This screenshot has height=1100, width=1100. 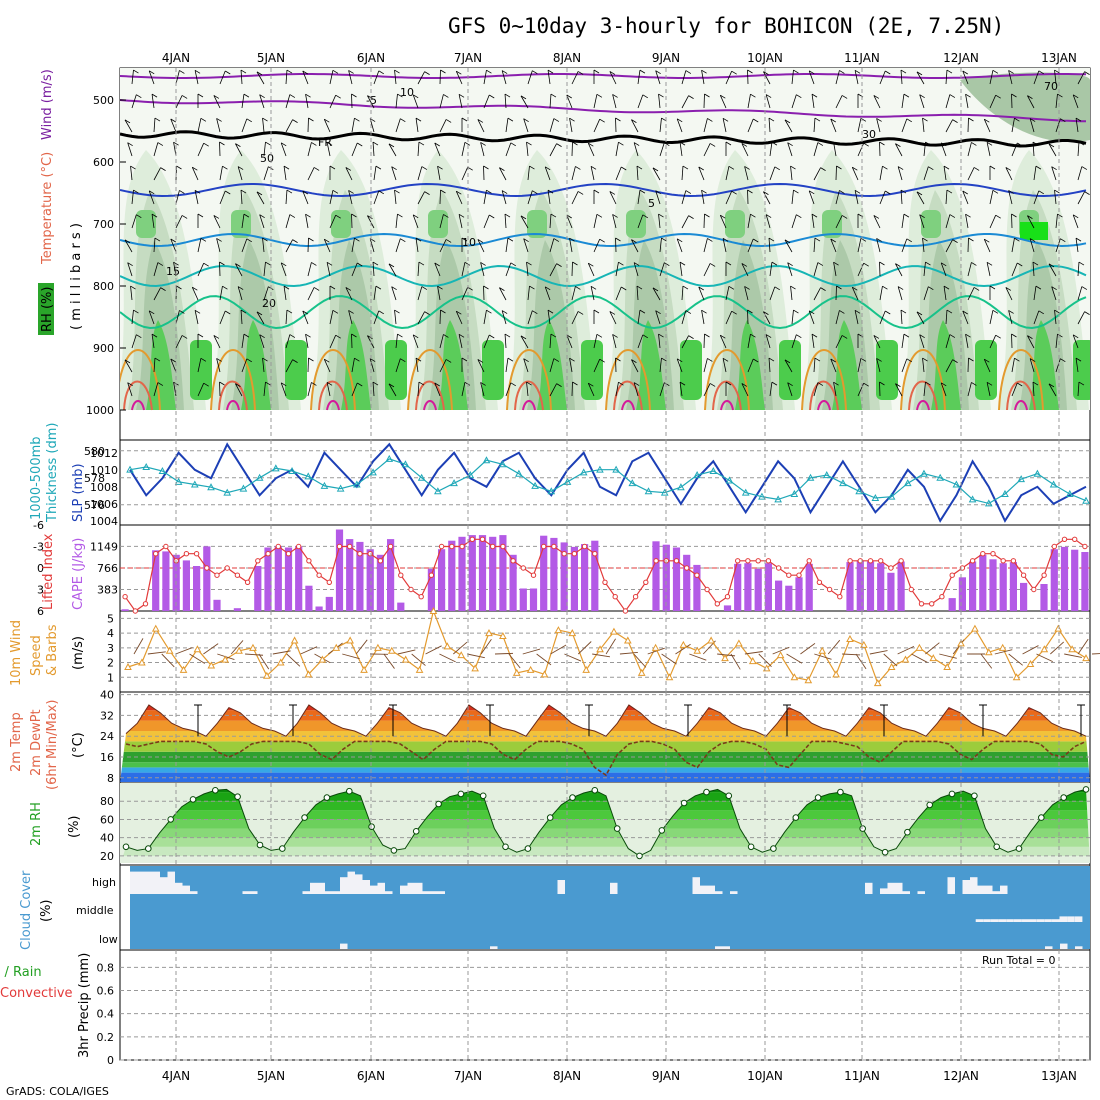 I want to click on date-label-top: 11JAN, so click(x=862, y=58).